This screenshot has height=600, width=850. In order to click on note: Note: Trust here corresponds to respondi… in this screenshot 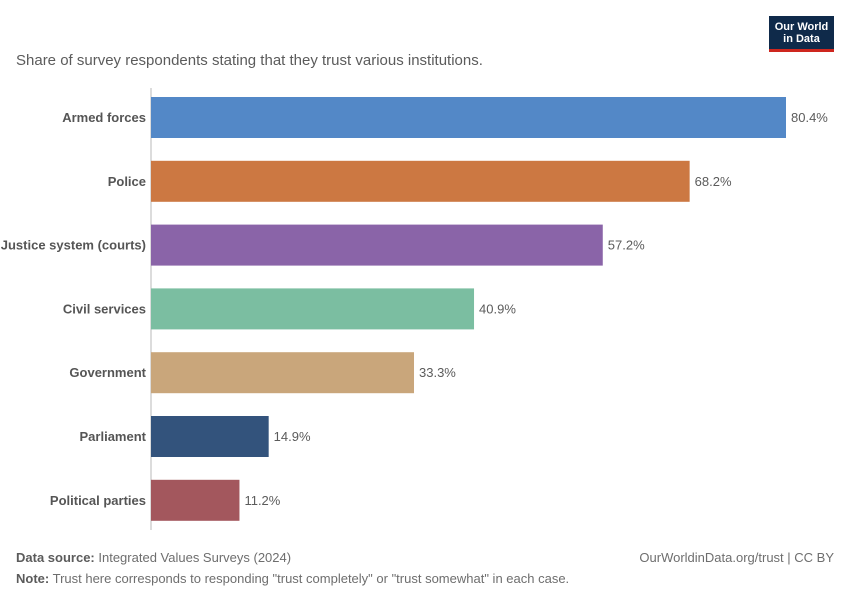, I will do `click(292, 578)`.